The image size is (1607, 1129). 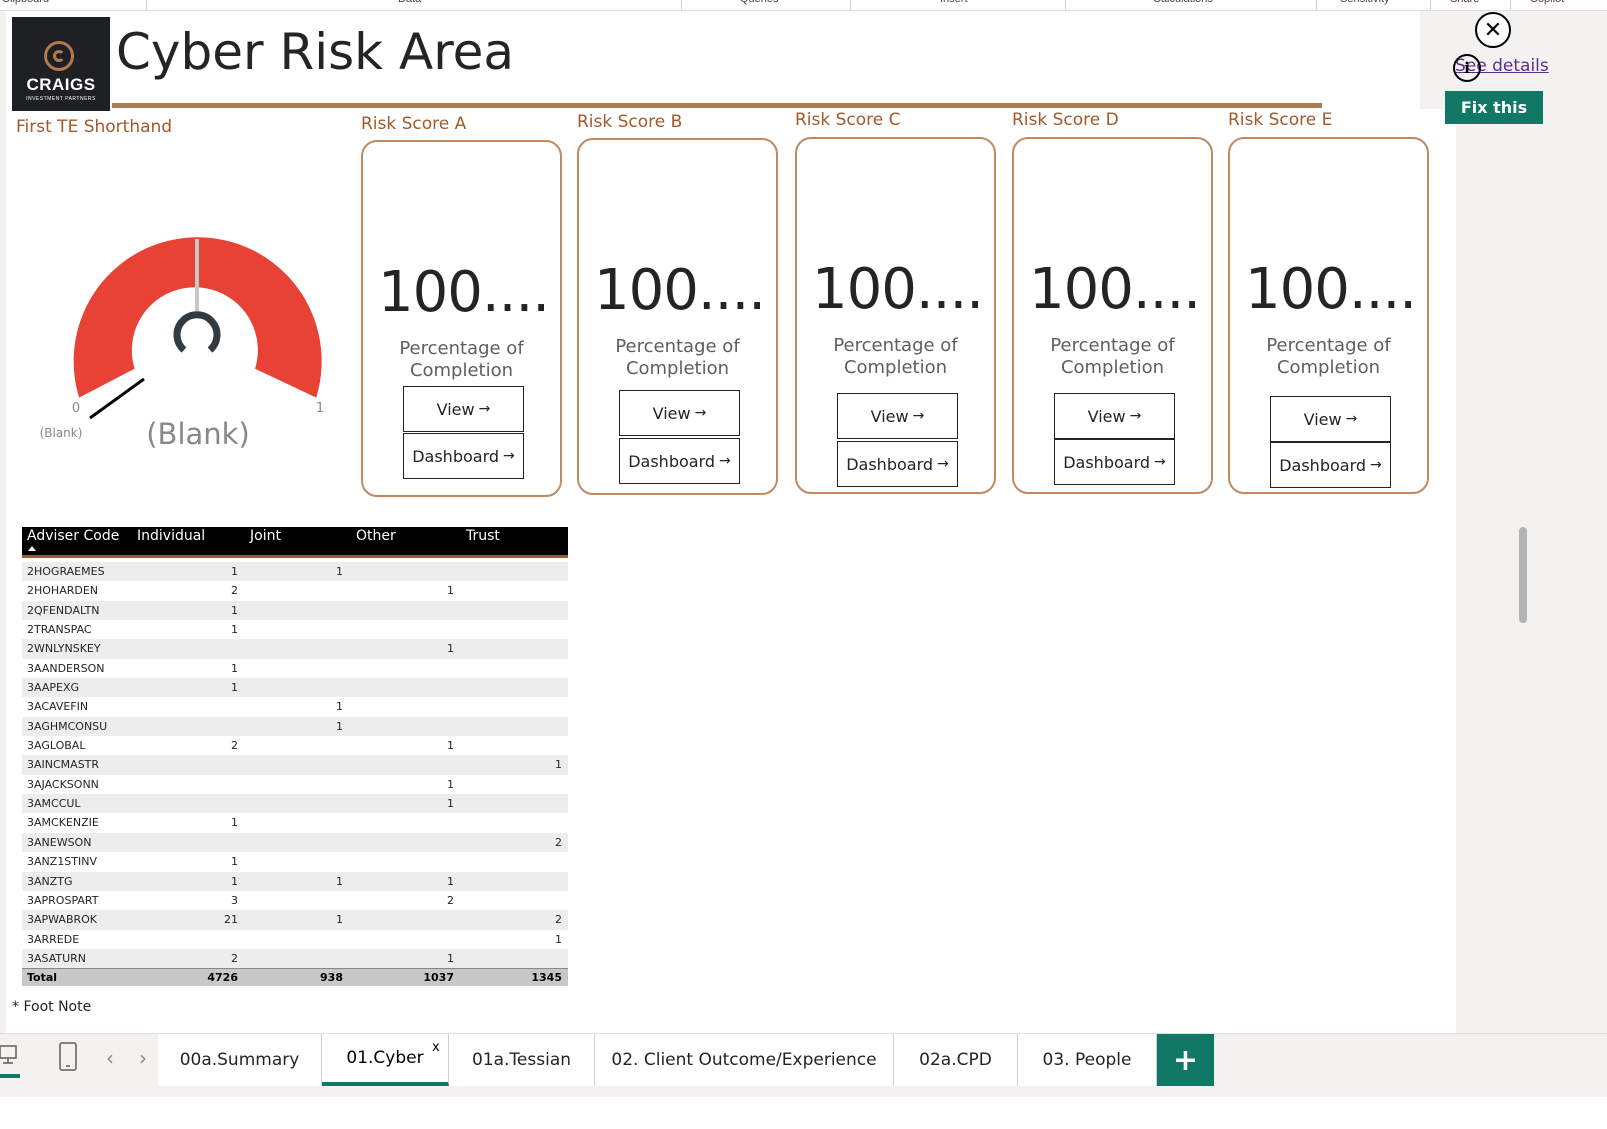 What do you see at coordinates (295, 861) in the screenshot?
I see `table-row: 3ANZ1STINV 1` at bounding box center [295, 861].